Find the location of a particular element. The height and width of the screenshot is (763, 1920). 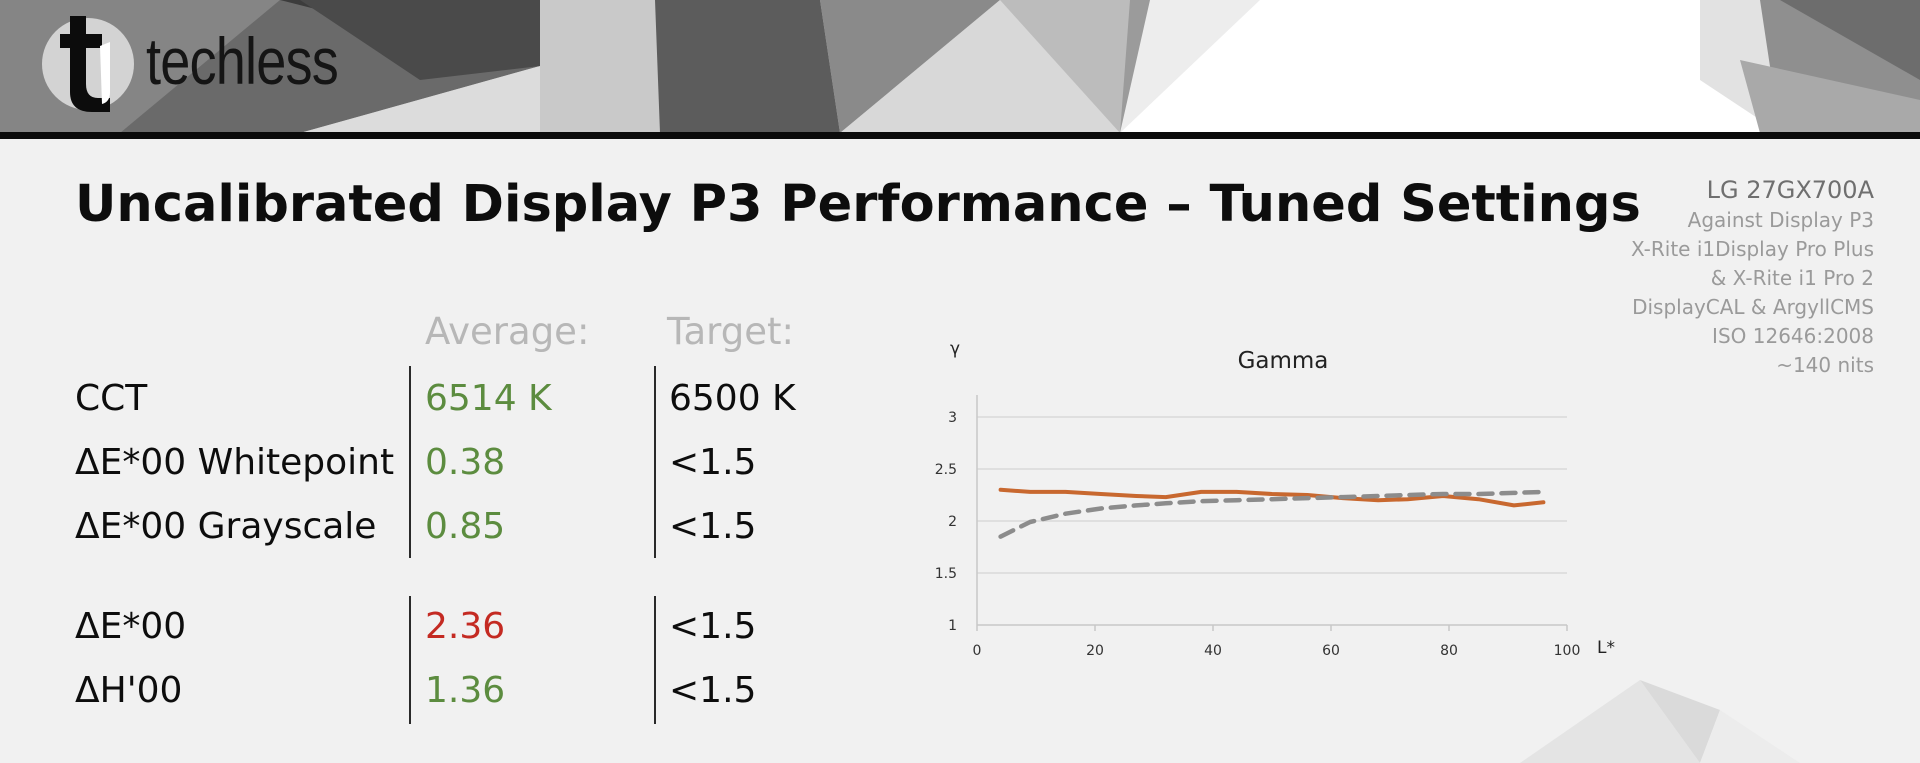

y-axis-label: γ is located at coordinates (955, 349).